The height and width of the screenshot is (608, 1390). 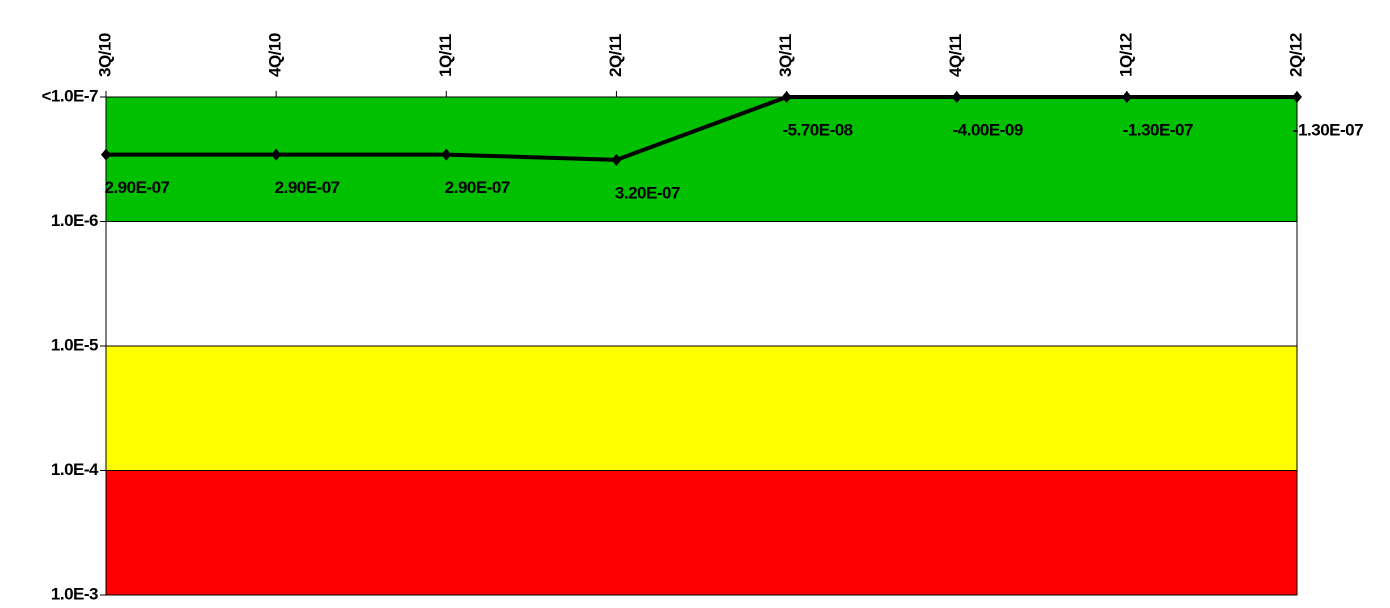 What do you see at coordinates (74, 593) in the screenshot?
I see `y-tick-label: 1.0E-3` at bounding box center [74, 593].